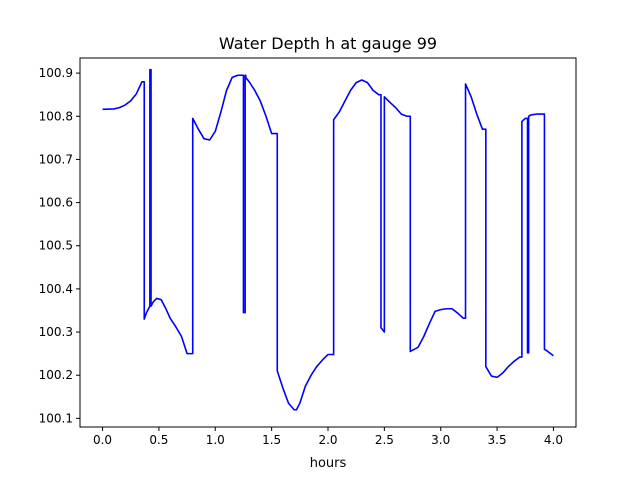  What do you see at coordinates (553, 440) in the screenshot?
I see `x-tick-label: 4.0` at bounding box center [553, 440].